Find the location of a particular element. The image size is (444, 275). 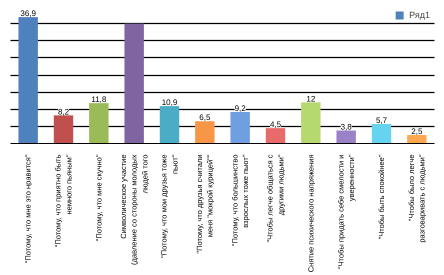

data-label: 4,5 is located at coordinates (276, 125).